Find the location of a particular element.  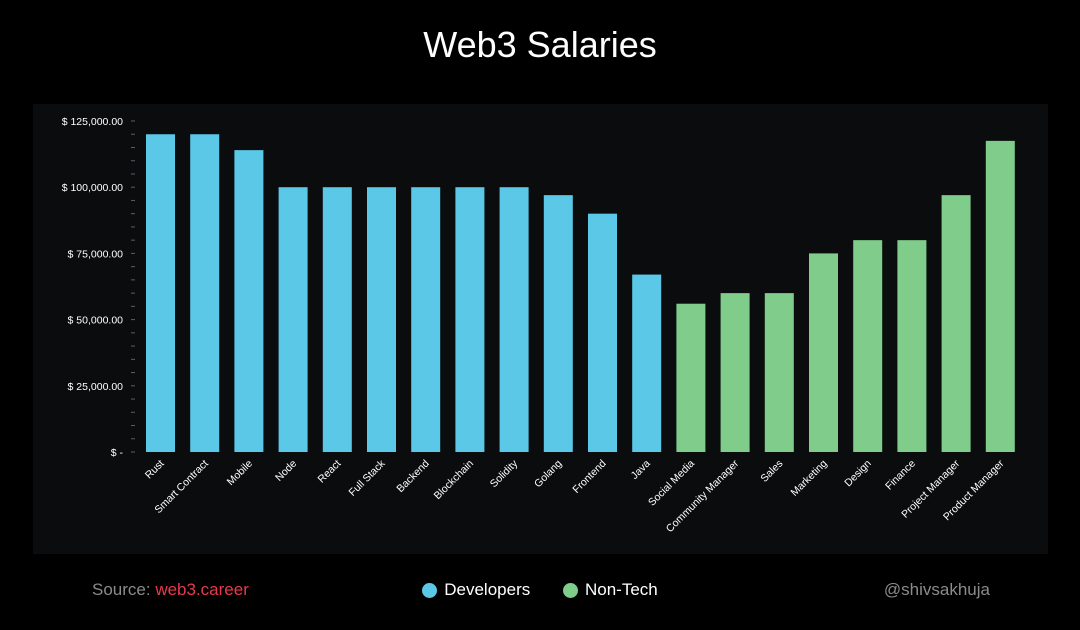

bar-smart-contract is located at coordinates (205, 293).